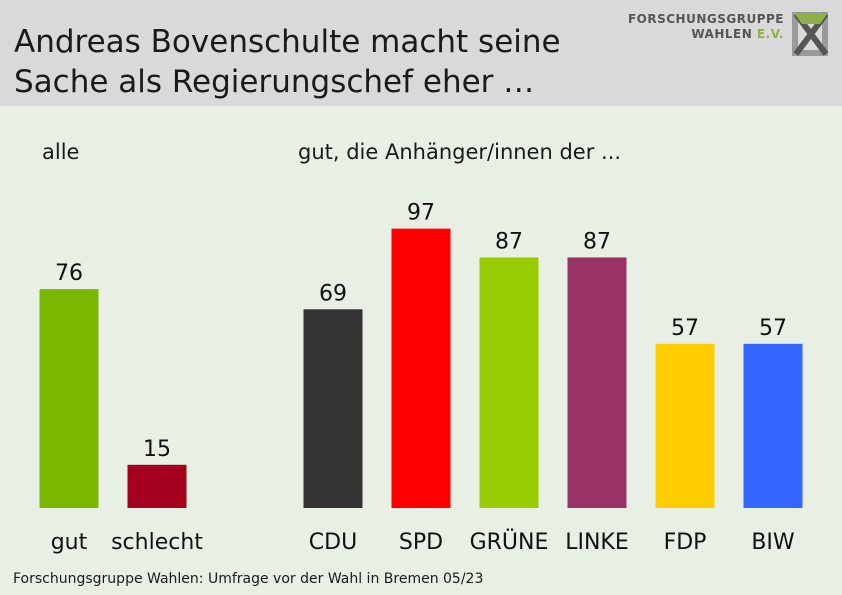 The width and height of the screenshot is (842, 595). What do you see at coordinates (810, 34) in the screenshot?
I see `ballot-cross-icon` at bounding box center [810, 34].